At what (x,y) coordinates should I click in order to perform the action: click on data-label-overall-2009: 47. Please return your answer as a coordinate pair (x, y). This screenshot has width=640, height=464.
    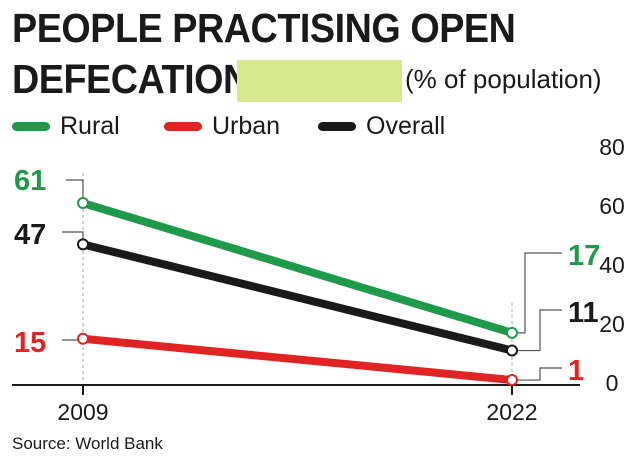
    Looking at the image, I should click on (30, 235).